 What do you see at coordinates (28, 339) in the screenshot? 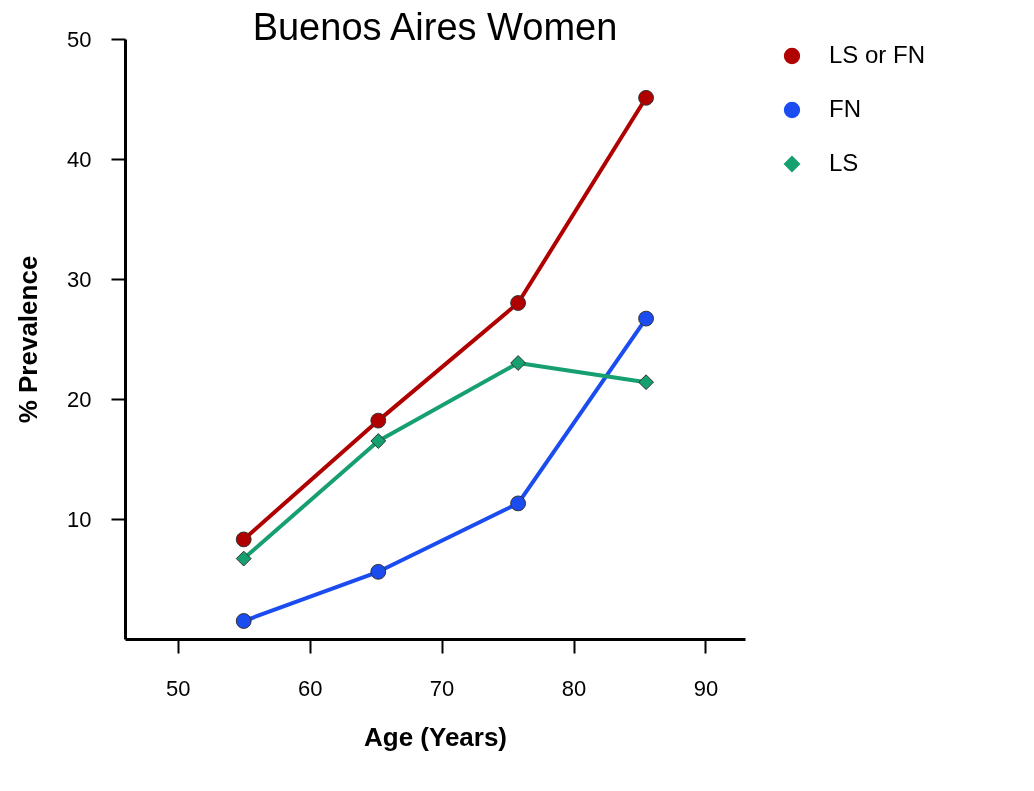
I see `y-axis-title: % Prevalence` at bounding box center [28, 339].